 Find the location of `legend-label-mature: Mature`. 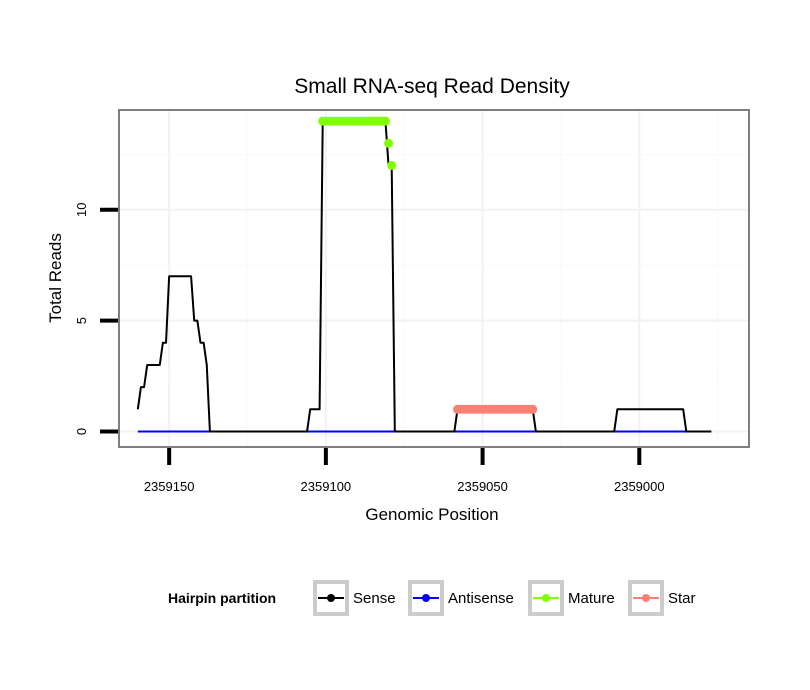

legend-label-mature: Mature is located at coordinates (591, 598).